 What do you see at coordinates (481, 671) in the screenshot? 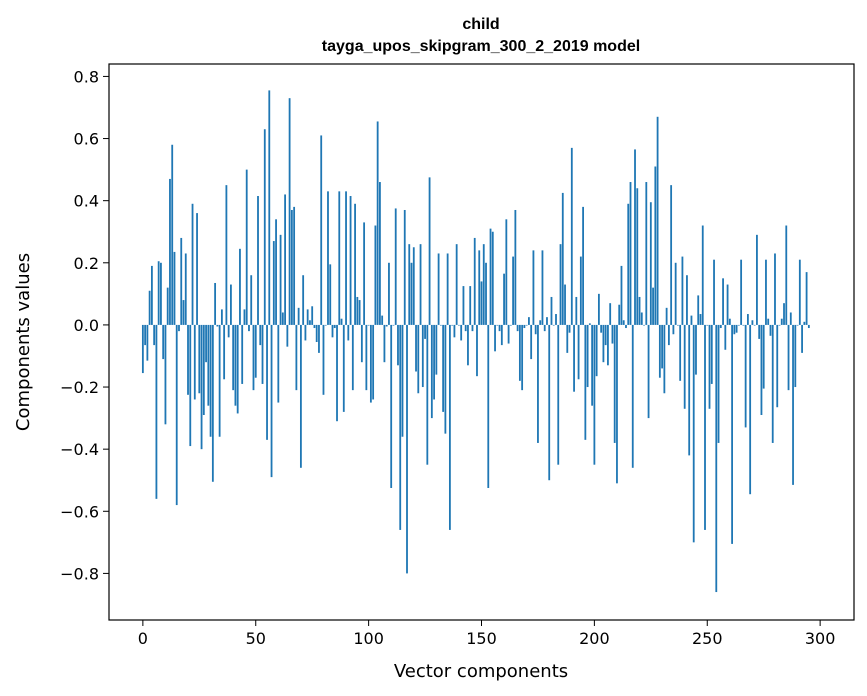
I see `x-axis-label: Vector components` at bounding box center [481, 671].